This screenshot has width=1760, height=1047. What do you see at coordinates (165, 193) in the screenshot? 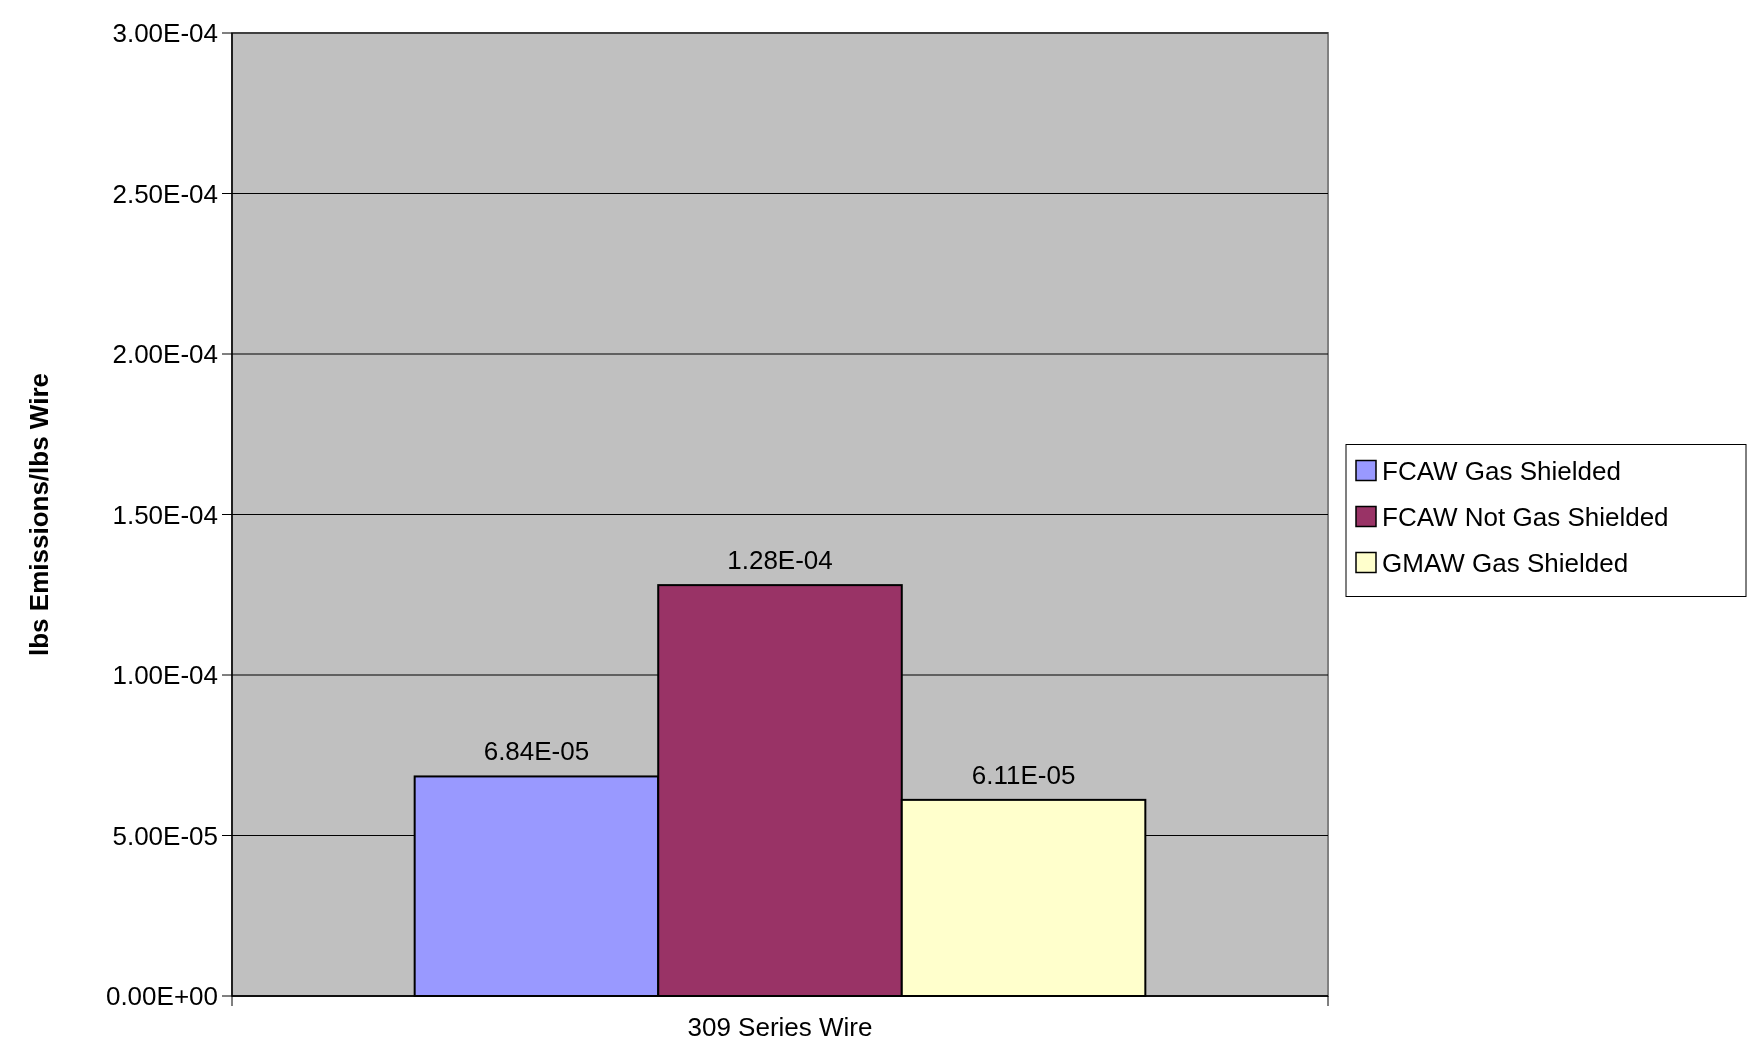
I see `y-tick-label: 2.50E-04` at bounding box center [165, 193].